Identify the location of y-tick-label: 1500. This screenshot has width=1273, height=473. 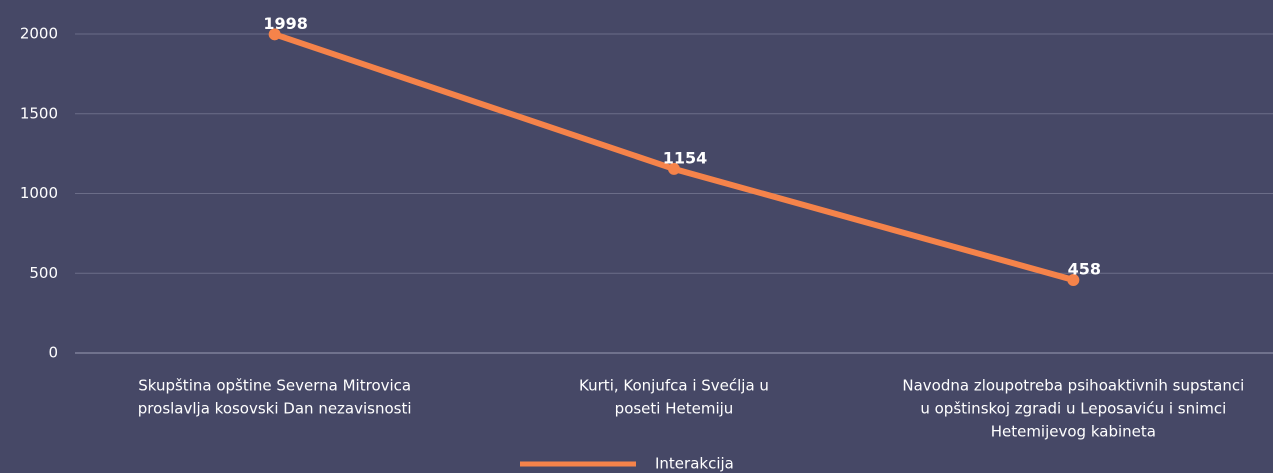
(39, 113).